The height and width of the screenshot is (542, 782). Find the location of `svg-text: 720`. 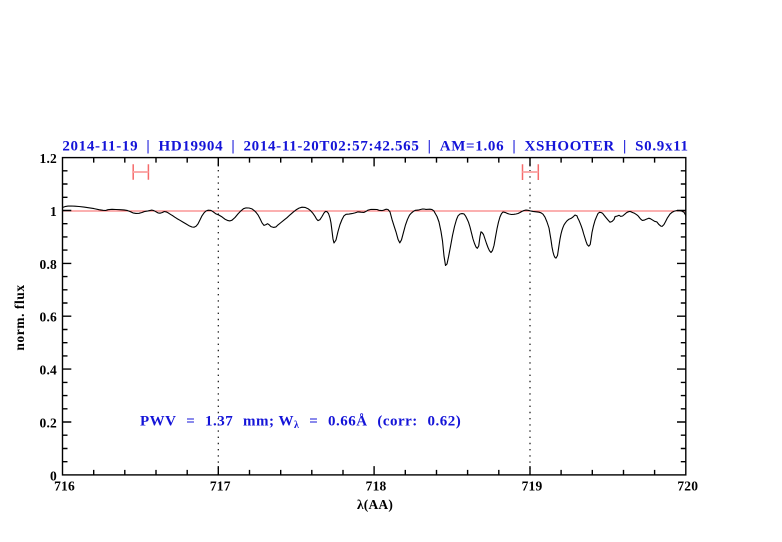

svg-text: 720 is located at coordinates (687, 486).